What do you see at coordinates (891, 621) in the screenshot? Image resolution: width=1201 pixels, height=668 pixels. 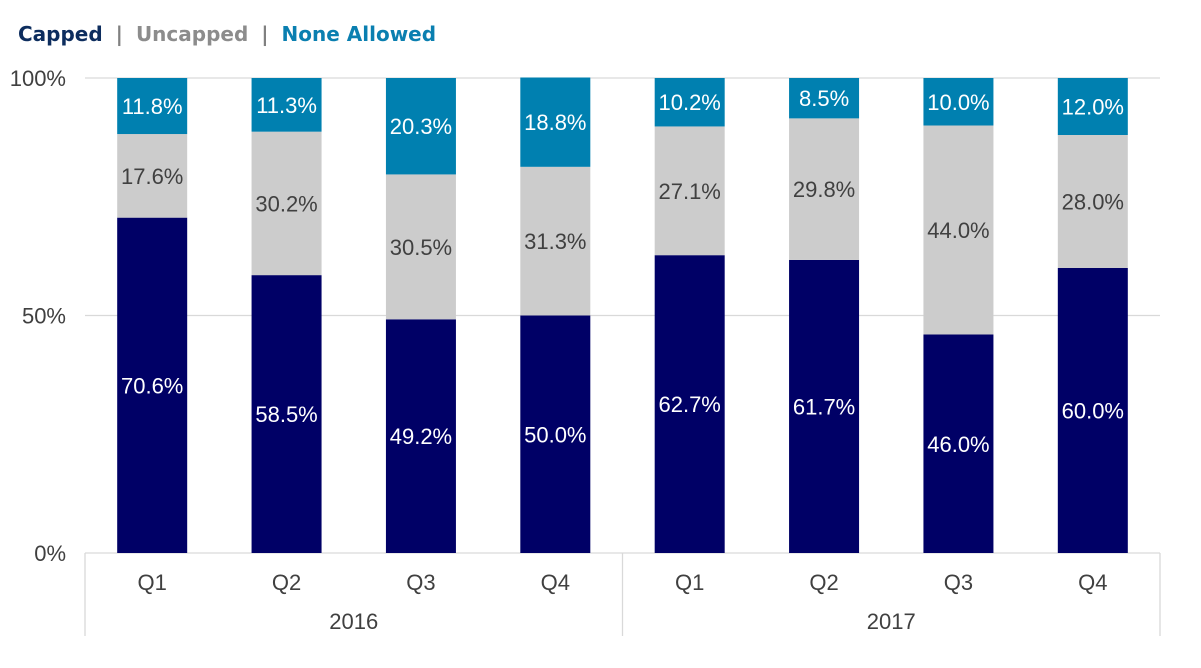 I see `x-group-label: 2017` at bounding box center [891, 621].